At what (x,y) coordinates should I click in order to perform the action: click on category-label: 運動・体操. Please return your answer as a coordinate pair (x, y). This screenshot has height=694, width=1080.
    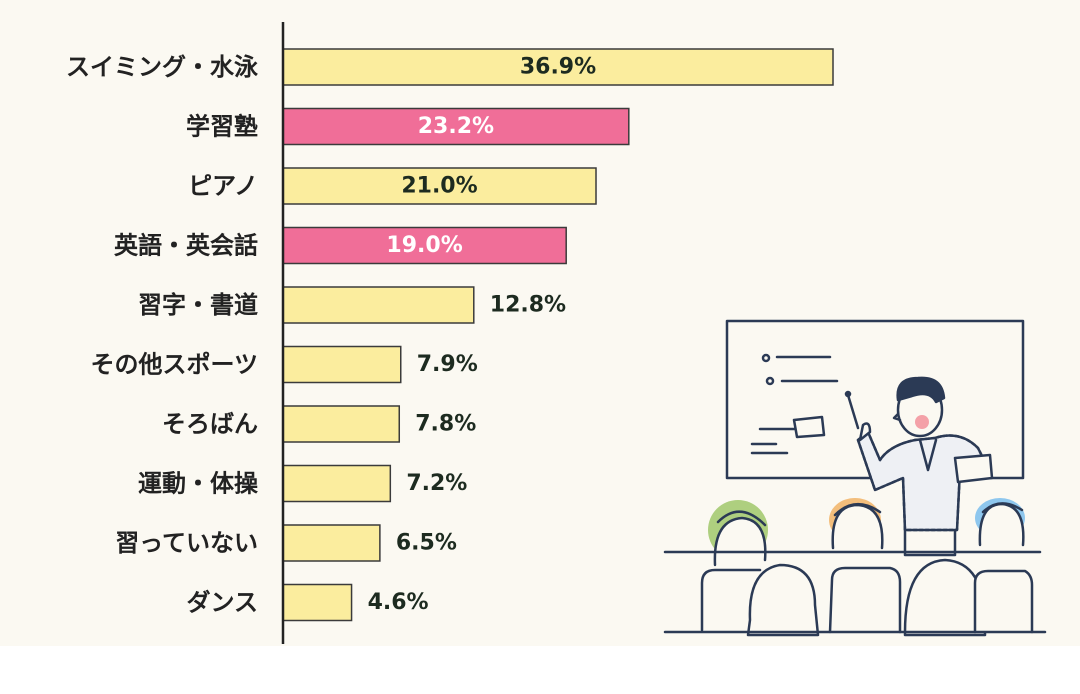
    Looking at the image, I should click on (198, 484).